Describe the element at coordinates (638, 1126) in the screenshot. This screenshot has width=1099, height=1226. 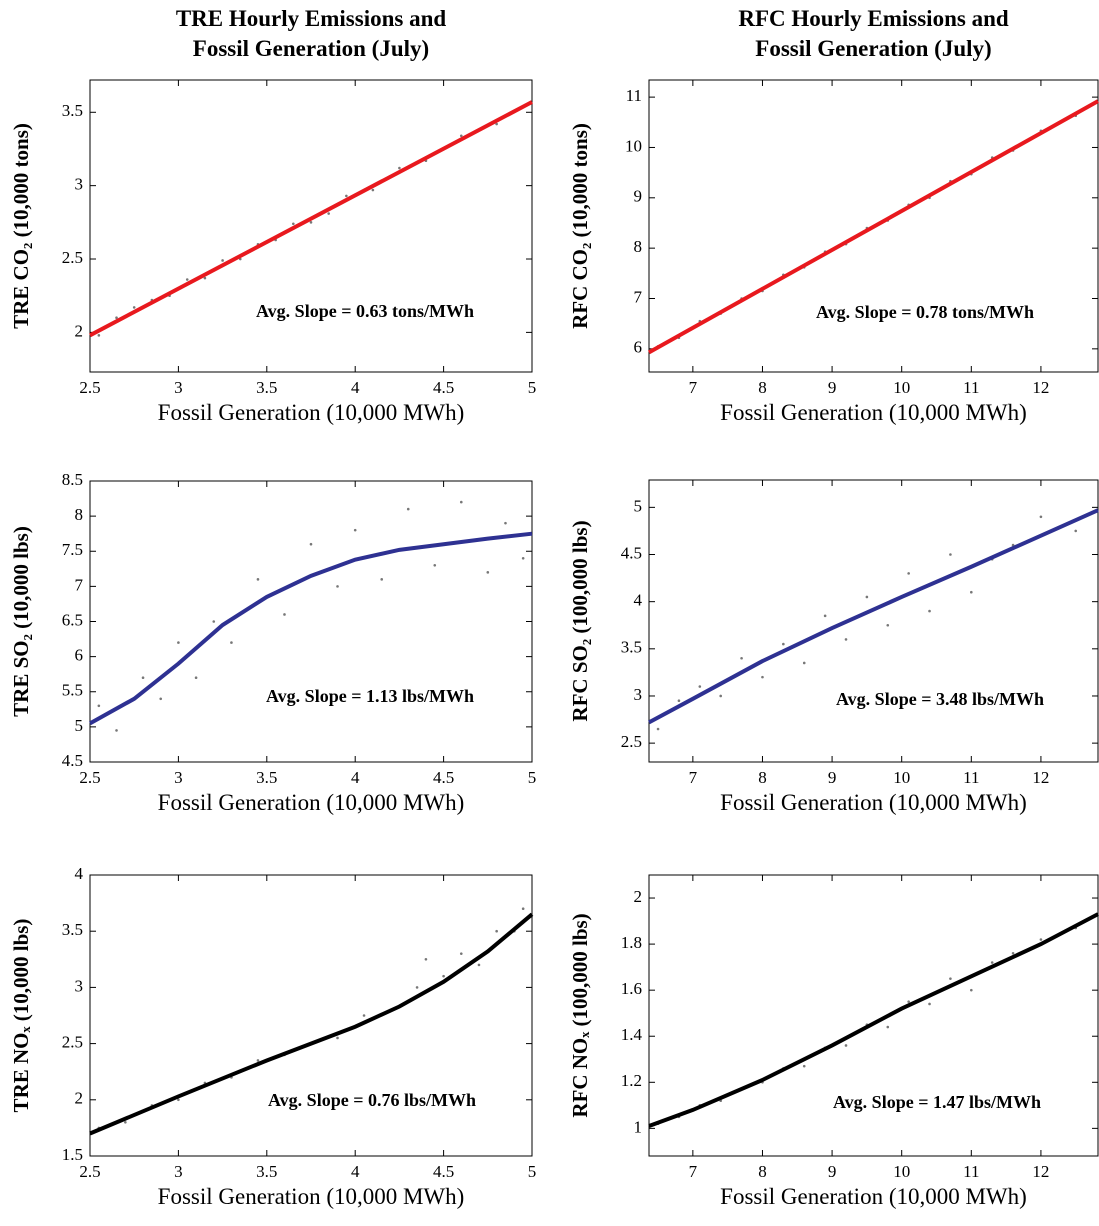
I see `y-tick-label: 1` at that location.